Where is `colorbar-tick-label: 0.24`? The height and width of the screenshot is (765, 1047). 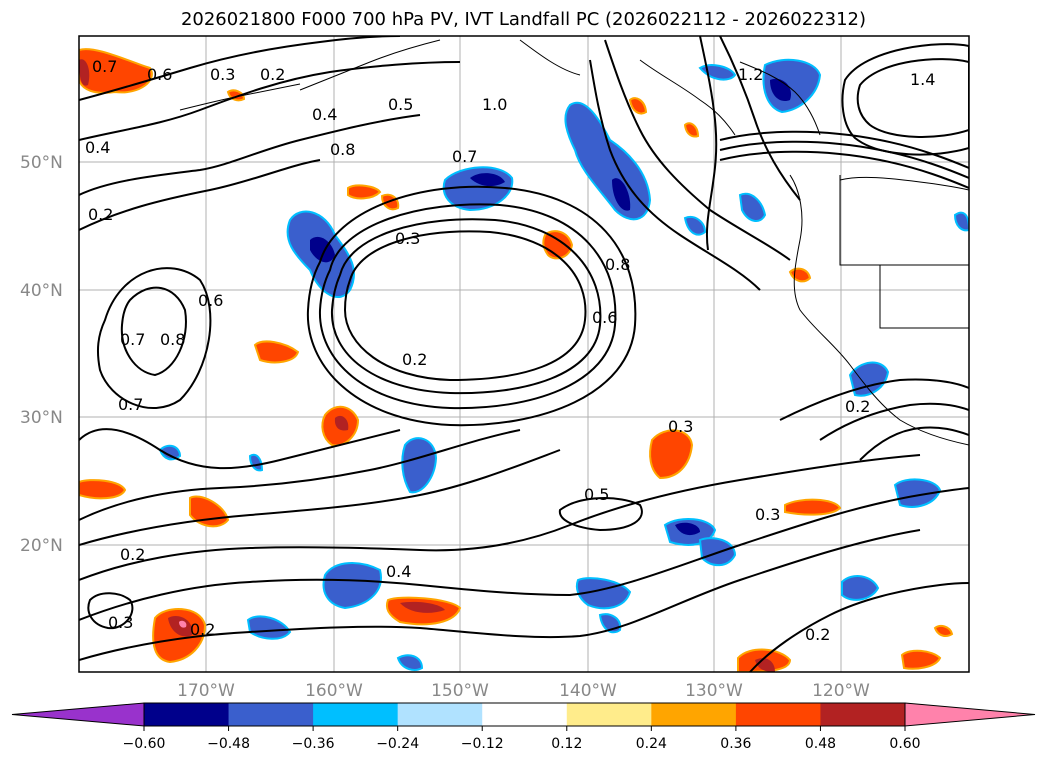
colorbar-tick-label: 0.24 is located at coordinates (651, 744).